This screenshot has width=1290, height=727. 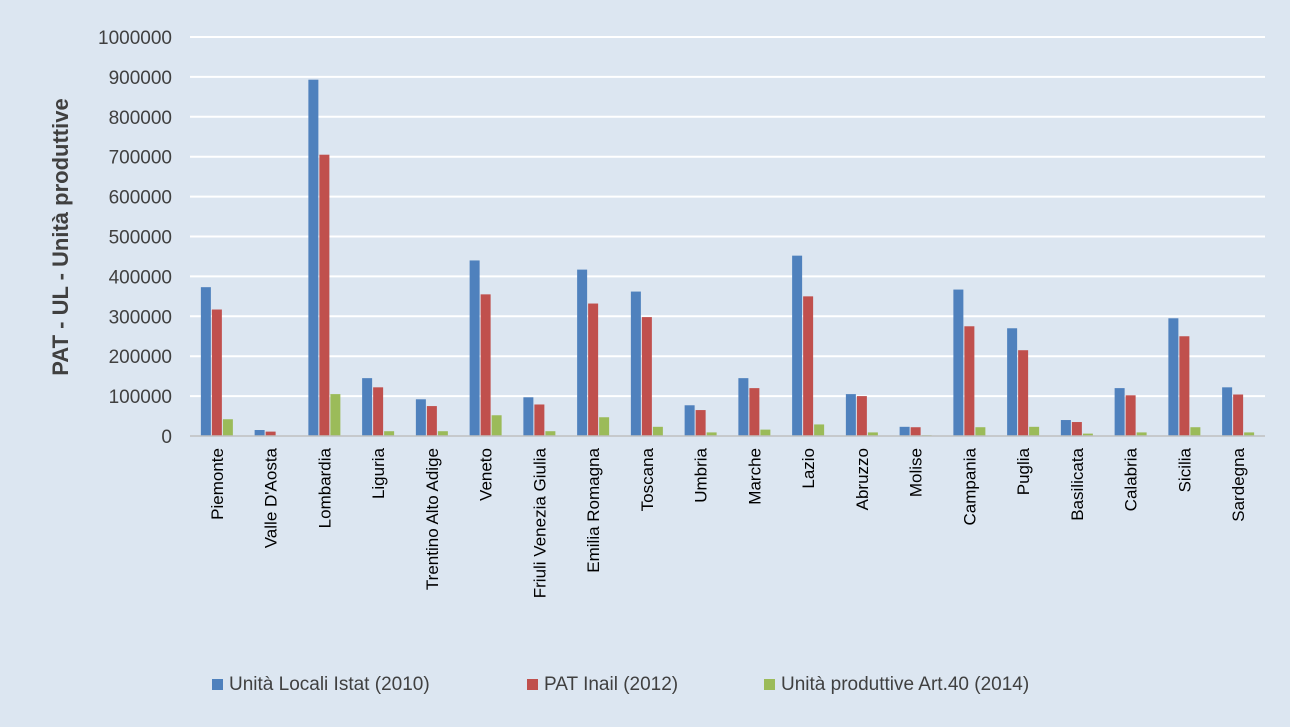 I want to click on legend-label: PAT Inail (2012), so click(x=611, y=684).